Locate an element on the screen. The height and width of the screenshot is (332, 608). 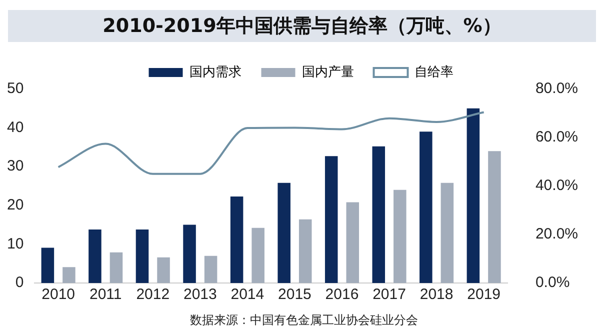
x-tick-label: 2012 is located at coordinates (153, 295).